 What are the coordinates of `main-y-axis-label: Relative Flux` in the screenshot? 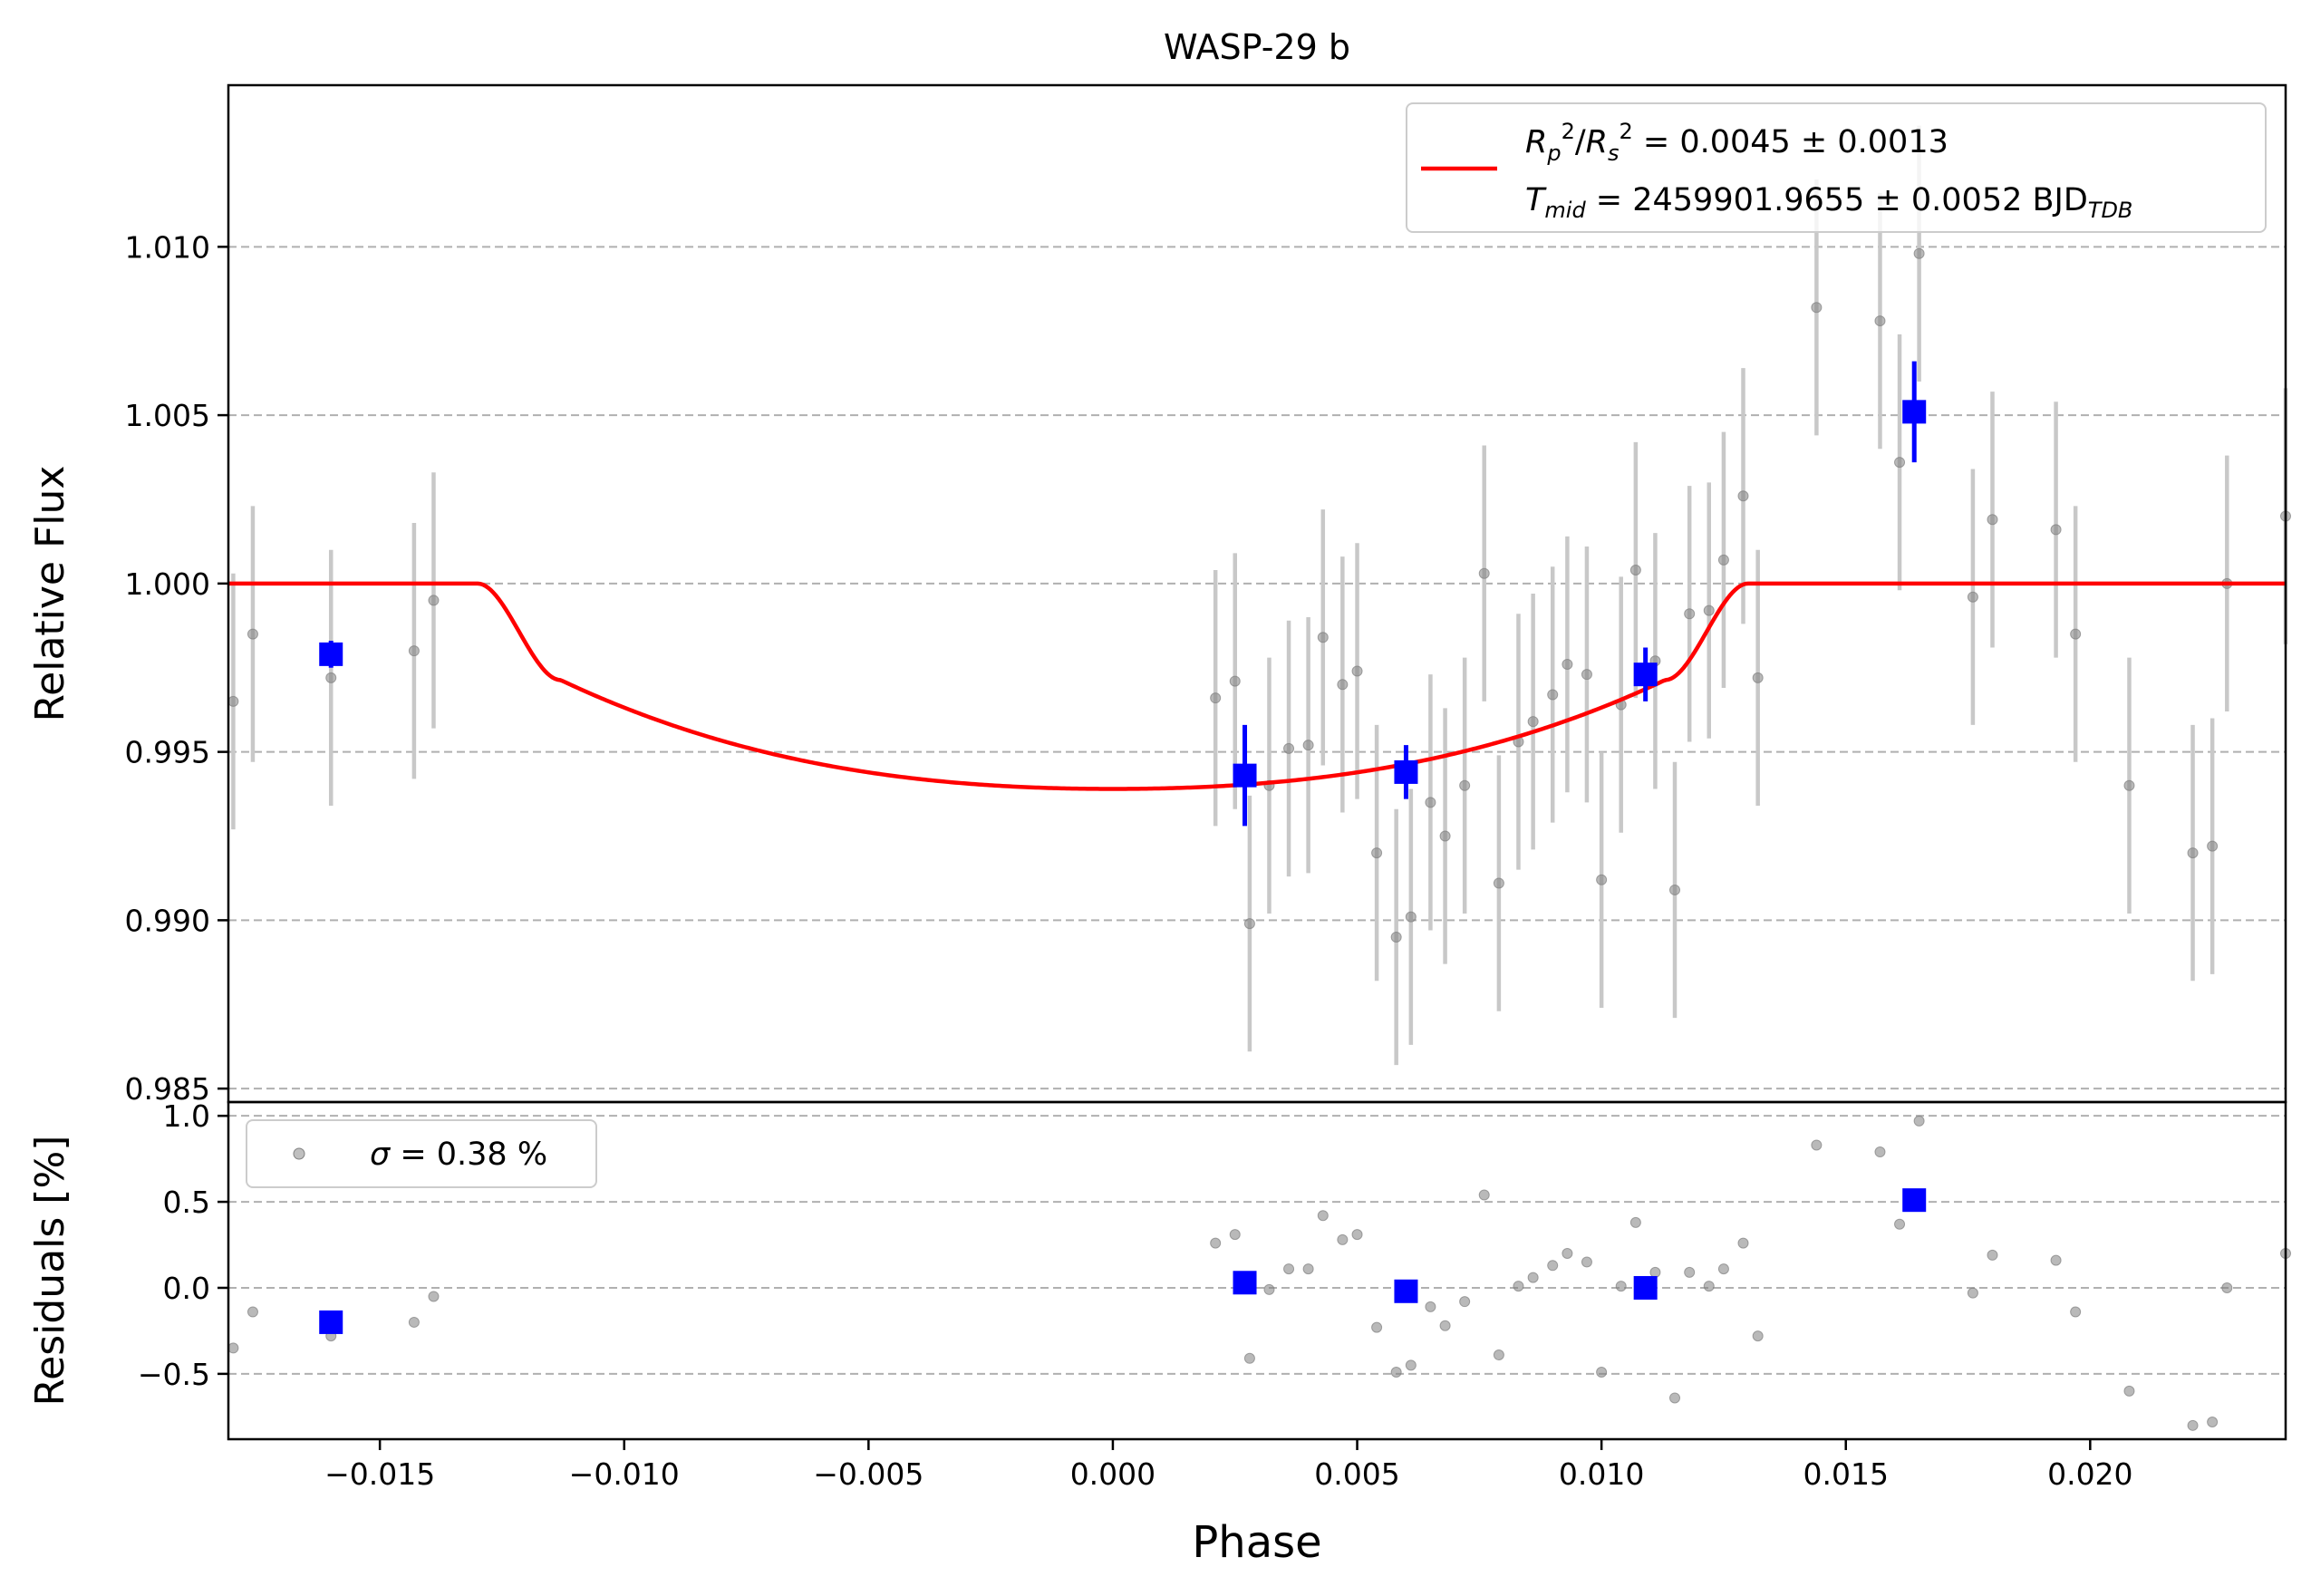 It's located at (50, 594).